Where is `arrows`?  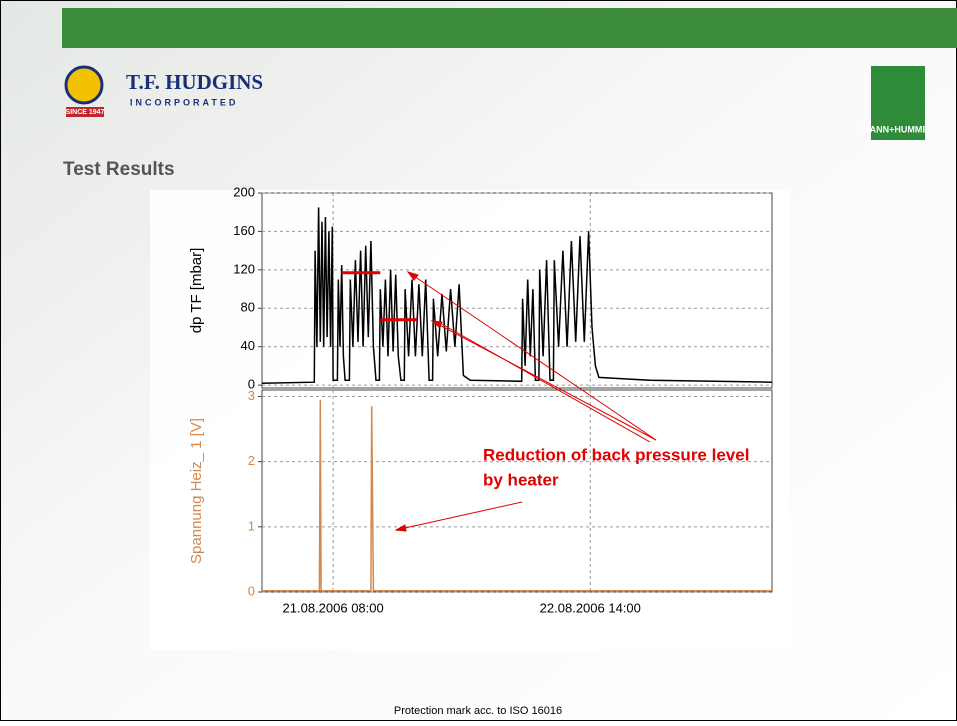
arrows is located at coordinates (525, 401).